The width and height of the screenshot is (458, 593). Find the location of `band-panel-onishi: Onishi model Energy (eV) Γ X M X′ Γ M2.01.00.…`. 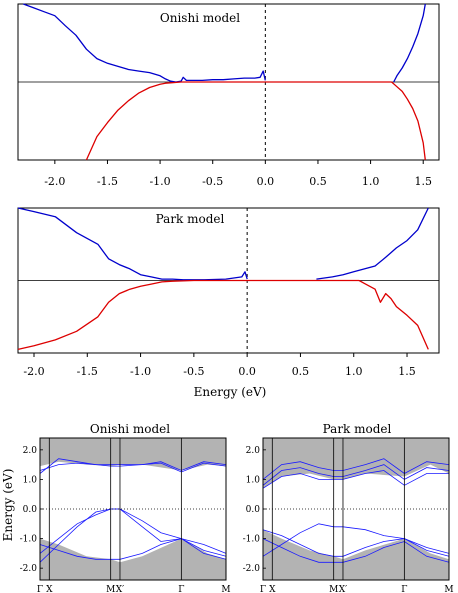

band-panel-onishi: Onishi model Energy (eV) Γ X M X′ Γ M2.01.00.… is located at coordinates (116, 507).